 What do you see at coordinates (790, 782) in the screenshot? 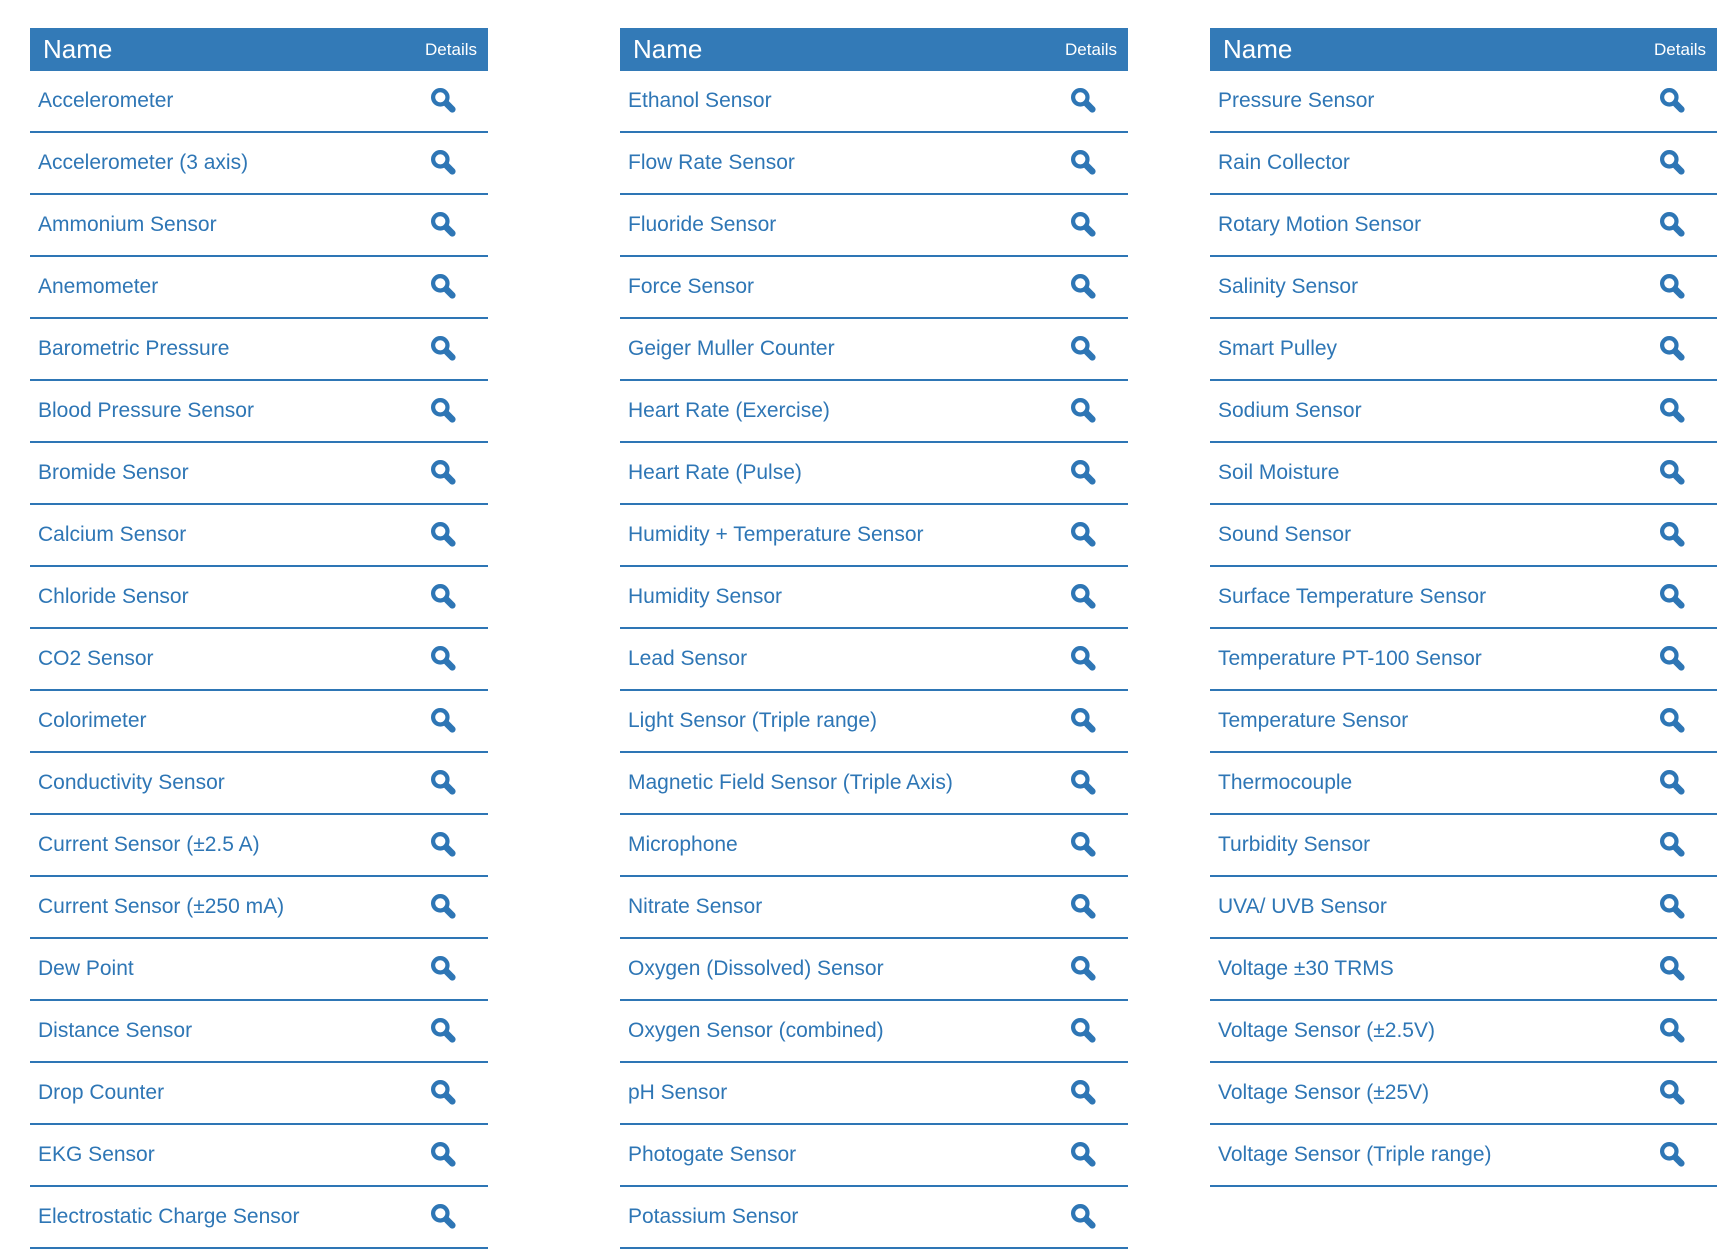
I see `sensor-name-link: Magnetic Field Sensor (Triple Axis)` at bounding box center [790, 782].